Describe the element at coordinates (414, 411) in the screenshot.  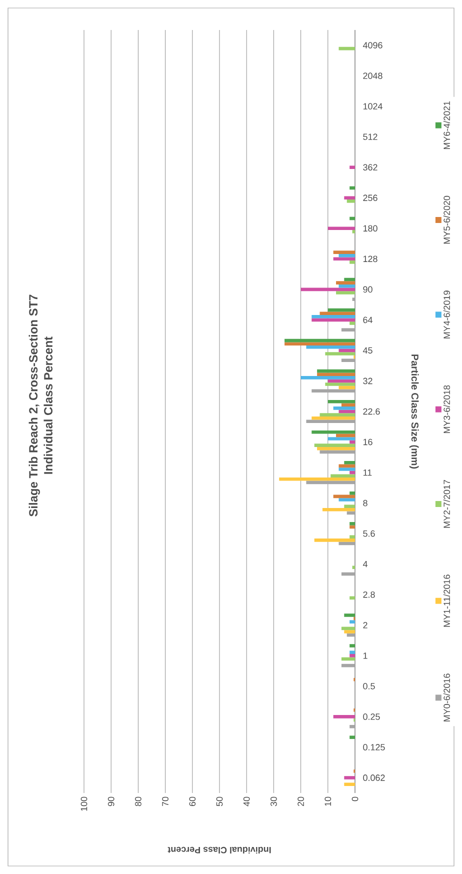
I see `y-axis-title: Particle Class Size (mm)` at that location.